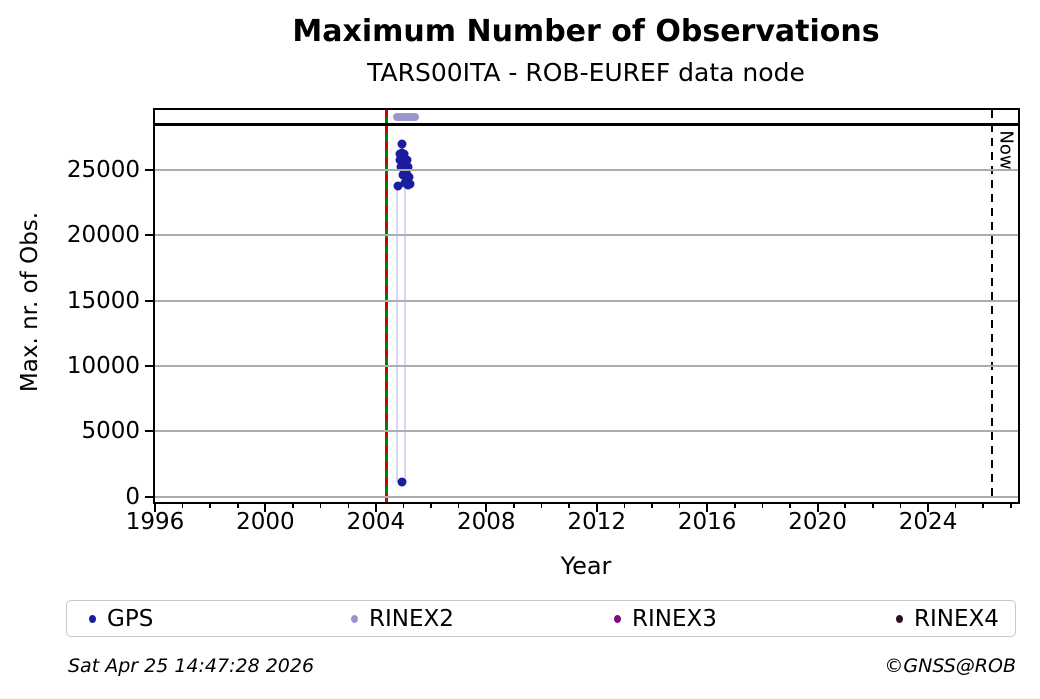 This screenshot has width=1040, height=699. I want to click on legend-marker-rinex3-icon, so click(617, 618).